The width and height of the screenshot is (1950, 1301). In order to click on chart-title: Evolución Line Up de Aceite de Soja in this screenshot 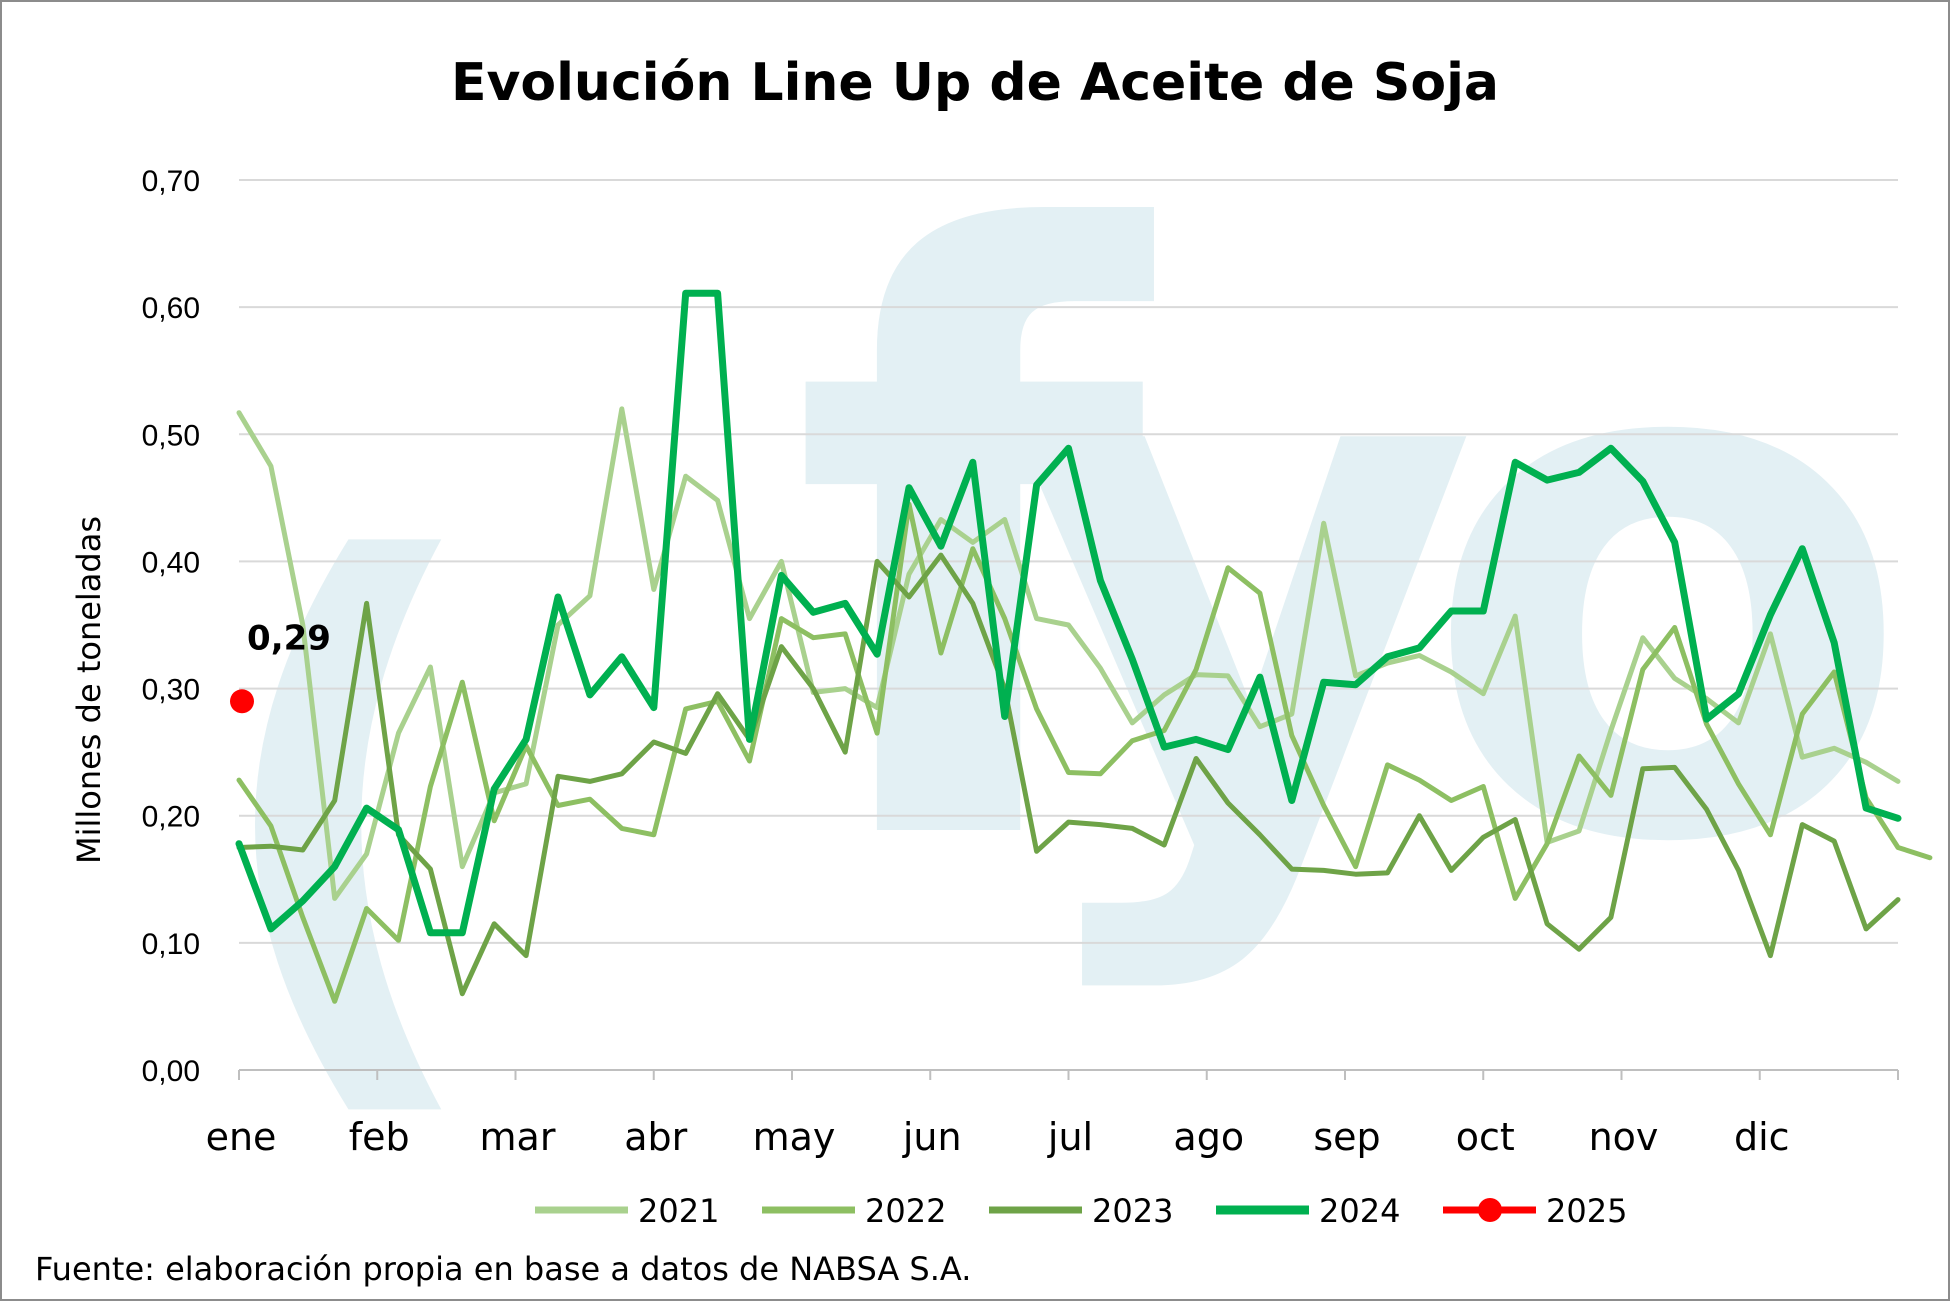, I will do `click(975, 83)`.